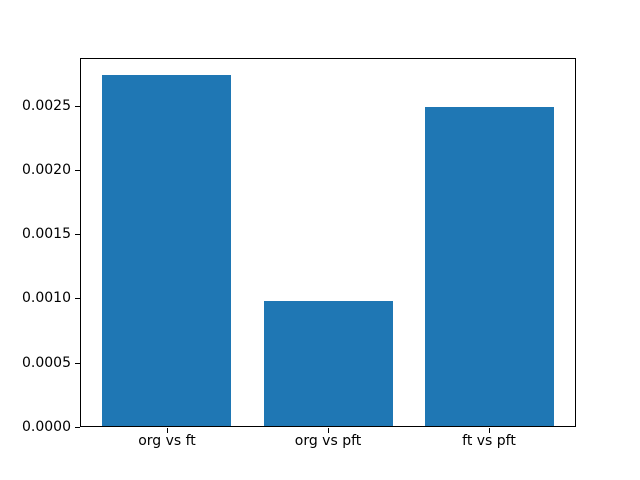 Image resolution: width=640 pixels, height=480 pixels. I want to click on y-tick-label: 0.0005, so click(46, 363).